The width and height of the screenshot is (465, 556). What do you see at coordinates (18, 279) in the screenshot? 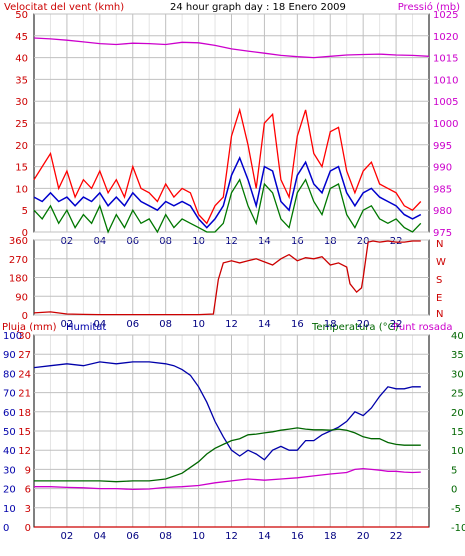
I see `direction-tick-label: 180` at bounding box center [18, 279].